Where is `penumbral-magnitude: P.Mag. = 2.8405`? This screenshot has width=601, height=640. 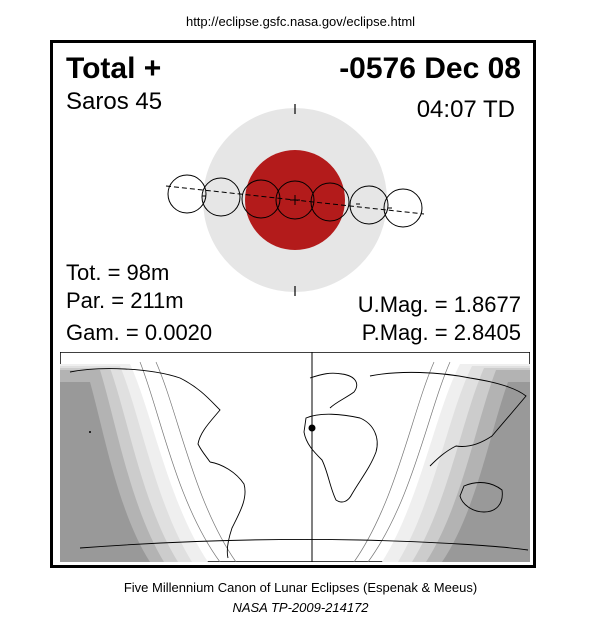
penumbral-magnitude: P.Mag. = 2.8405 is located at coordinates (441, 332).